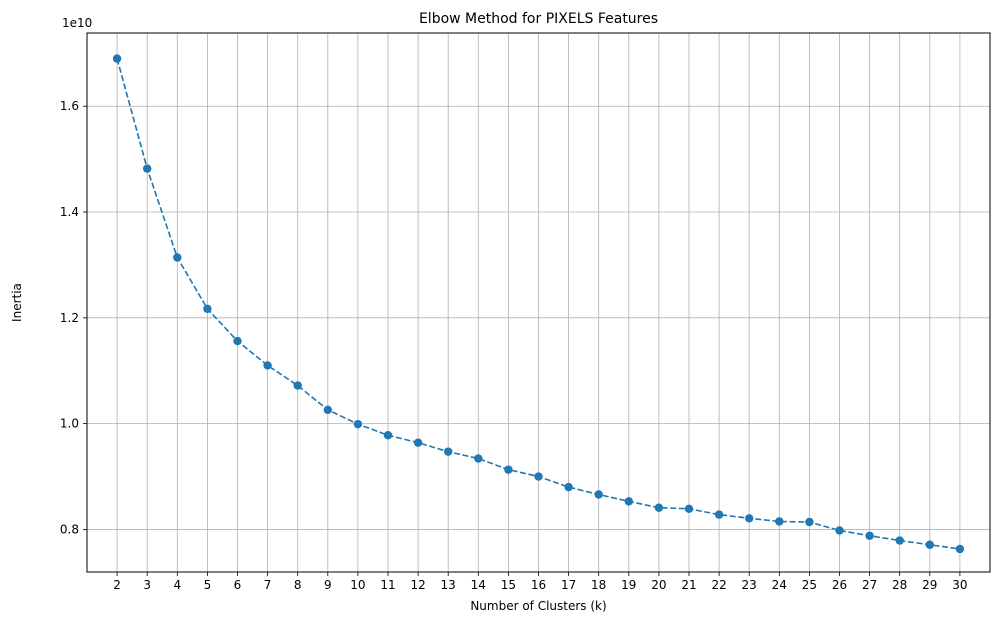 Image resolution: width=1001 pixels, height=628 pixels. What do you see at coordinates (328, 585) in the screenshot?
I see `x-tick-label: 9` at bounding box center [328, 585].